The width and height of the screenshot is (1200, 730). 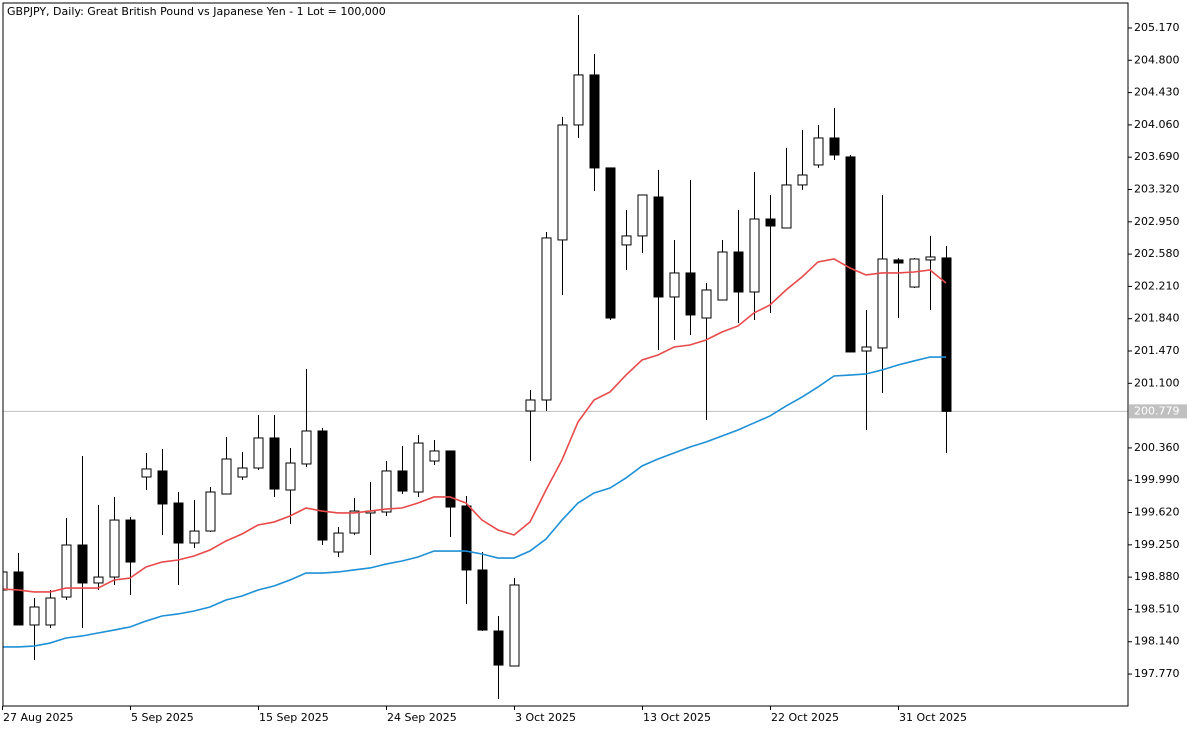 What do you see at coordinates (1157, 27) in the screenshot?
I see `y-tick-label: 205.170` at bounding box center [1157, 27].